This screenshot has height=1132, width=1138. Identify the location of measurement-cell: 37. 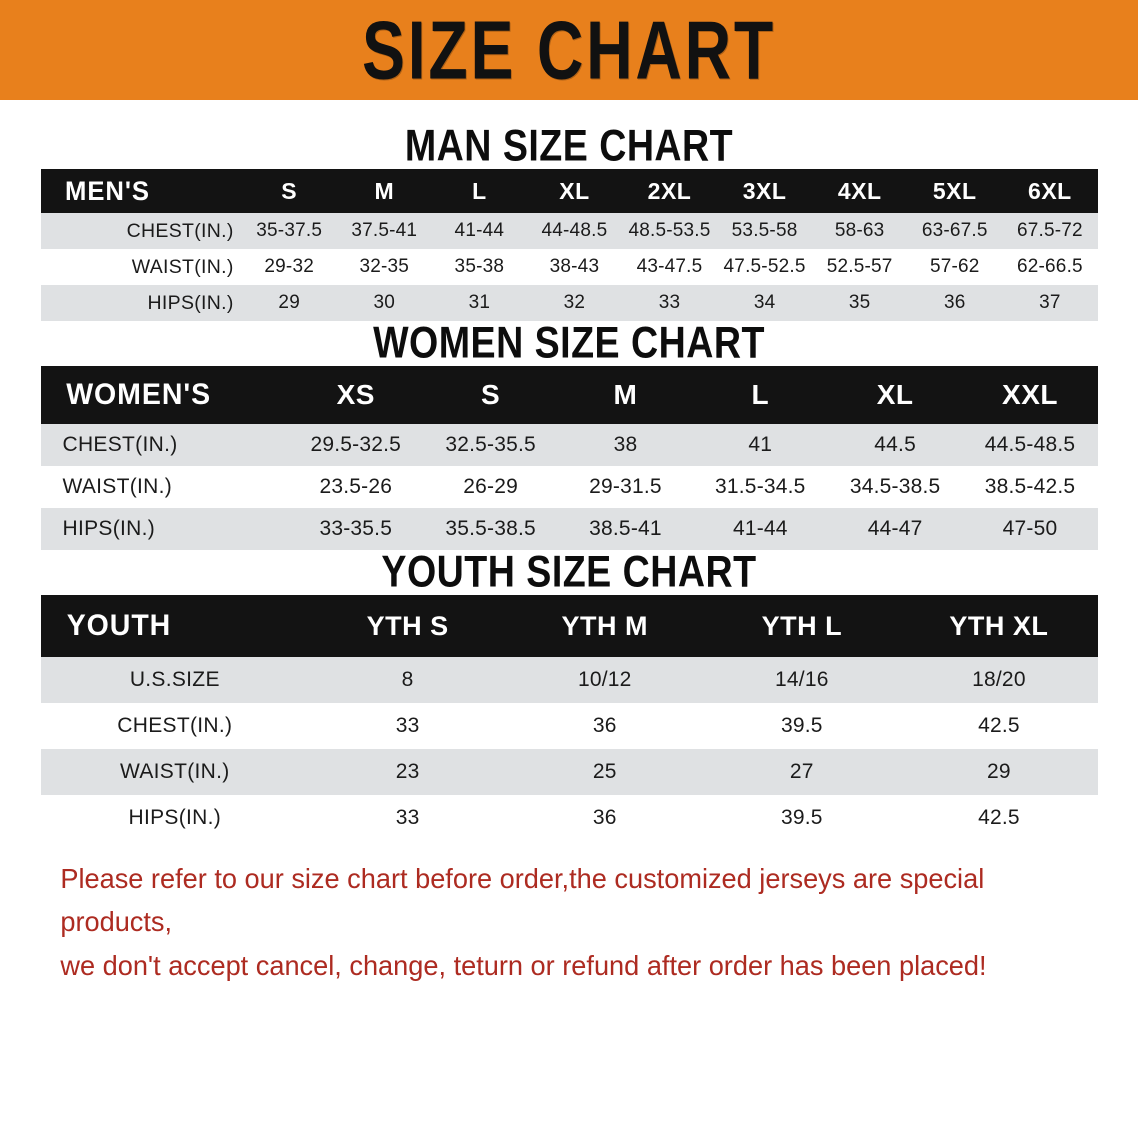
(1050, 302).